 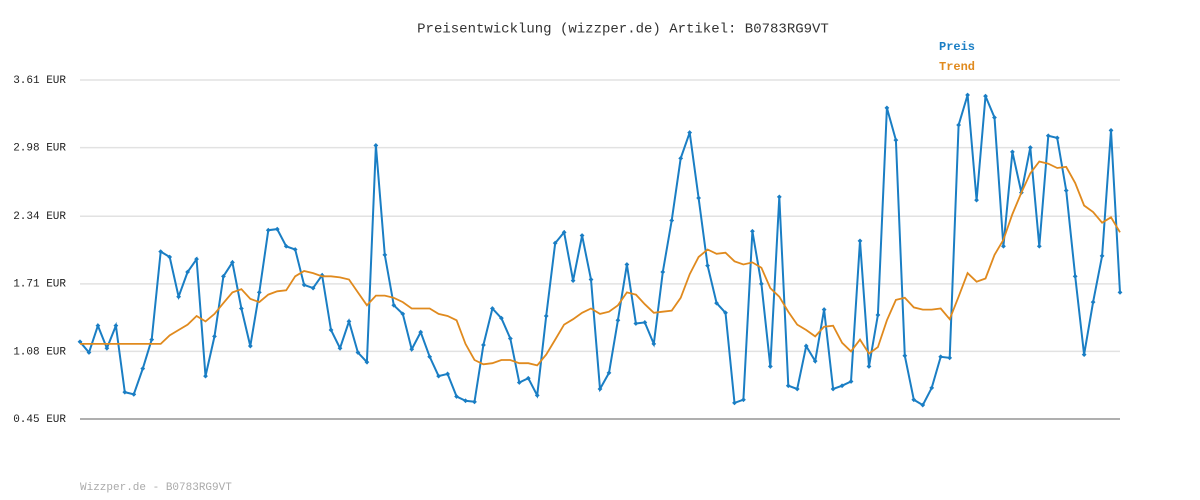 What do you see at coordinates (39, 285) in the screenshot?
I see `y-tick-label: 1.71 EUR` at bounding box center [39, 285].